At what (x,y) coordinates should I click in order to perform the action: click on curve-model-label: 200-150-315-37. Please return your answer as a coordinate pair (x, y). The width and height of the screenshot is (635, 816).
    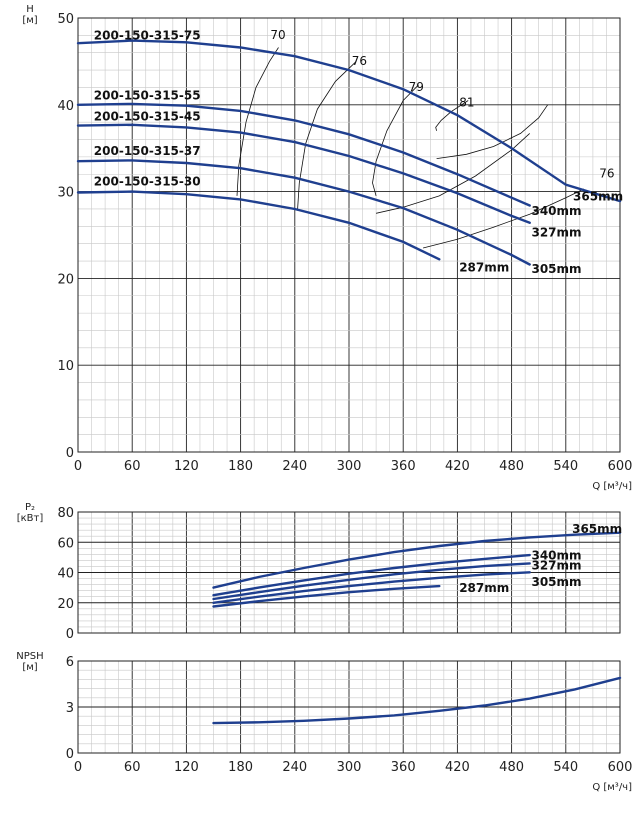
    Looking at the image, I should click on (147, 151).